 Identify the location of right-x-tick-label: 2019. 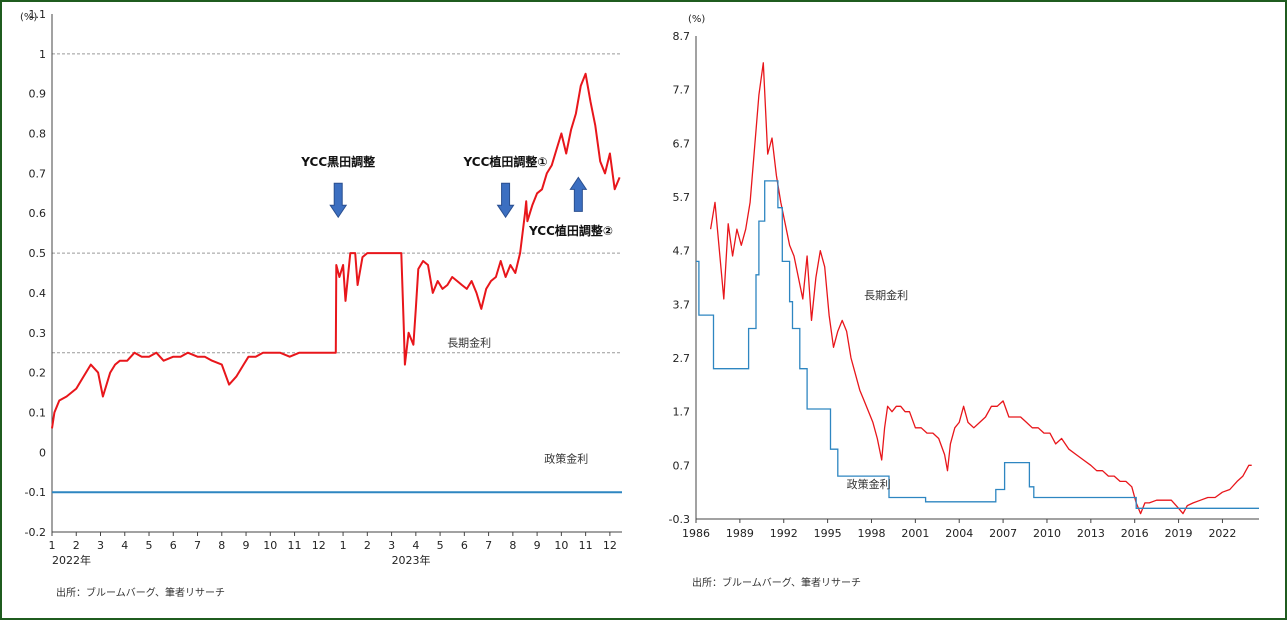
(1179, 533).